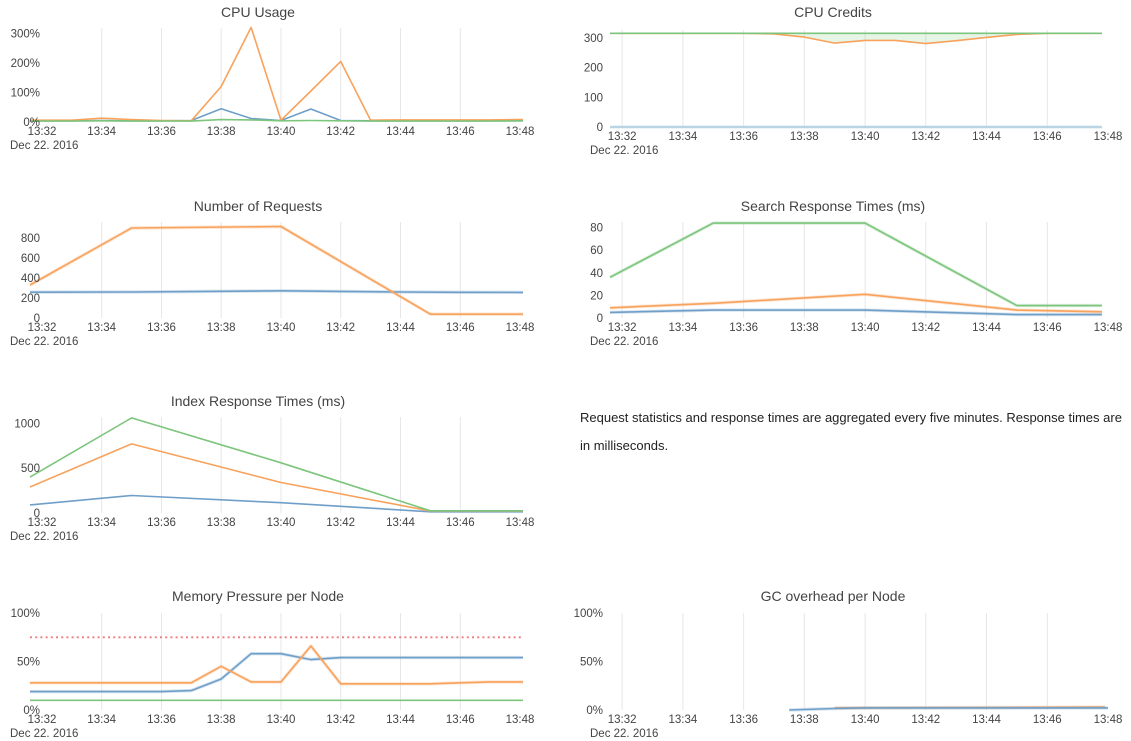 This screenshot has height=741, width=1131. What do you see at coordinates (596, 274) in the screenshot?
I see `y-tick-label: 40` at bounding box center [596, 274].